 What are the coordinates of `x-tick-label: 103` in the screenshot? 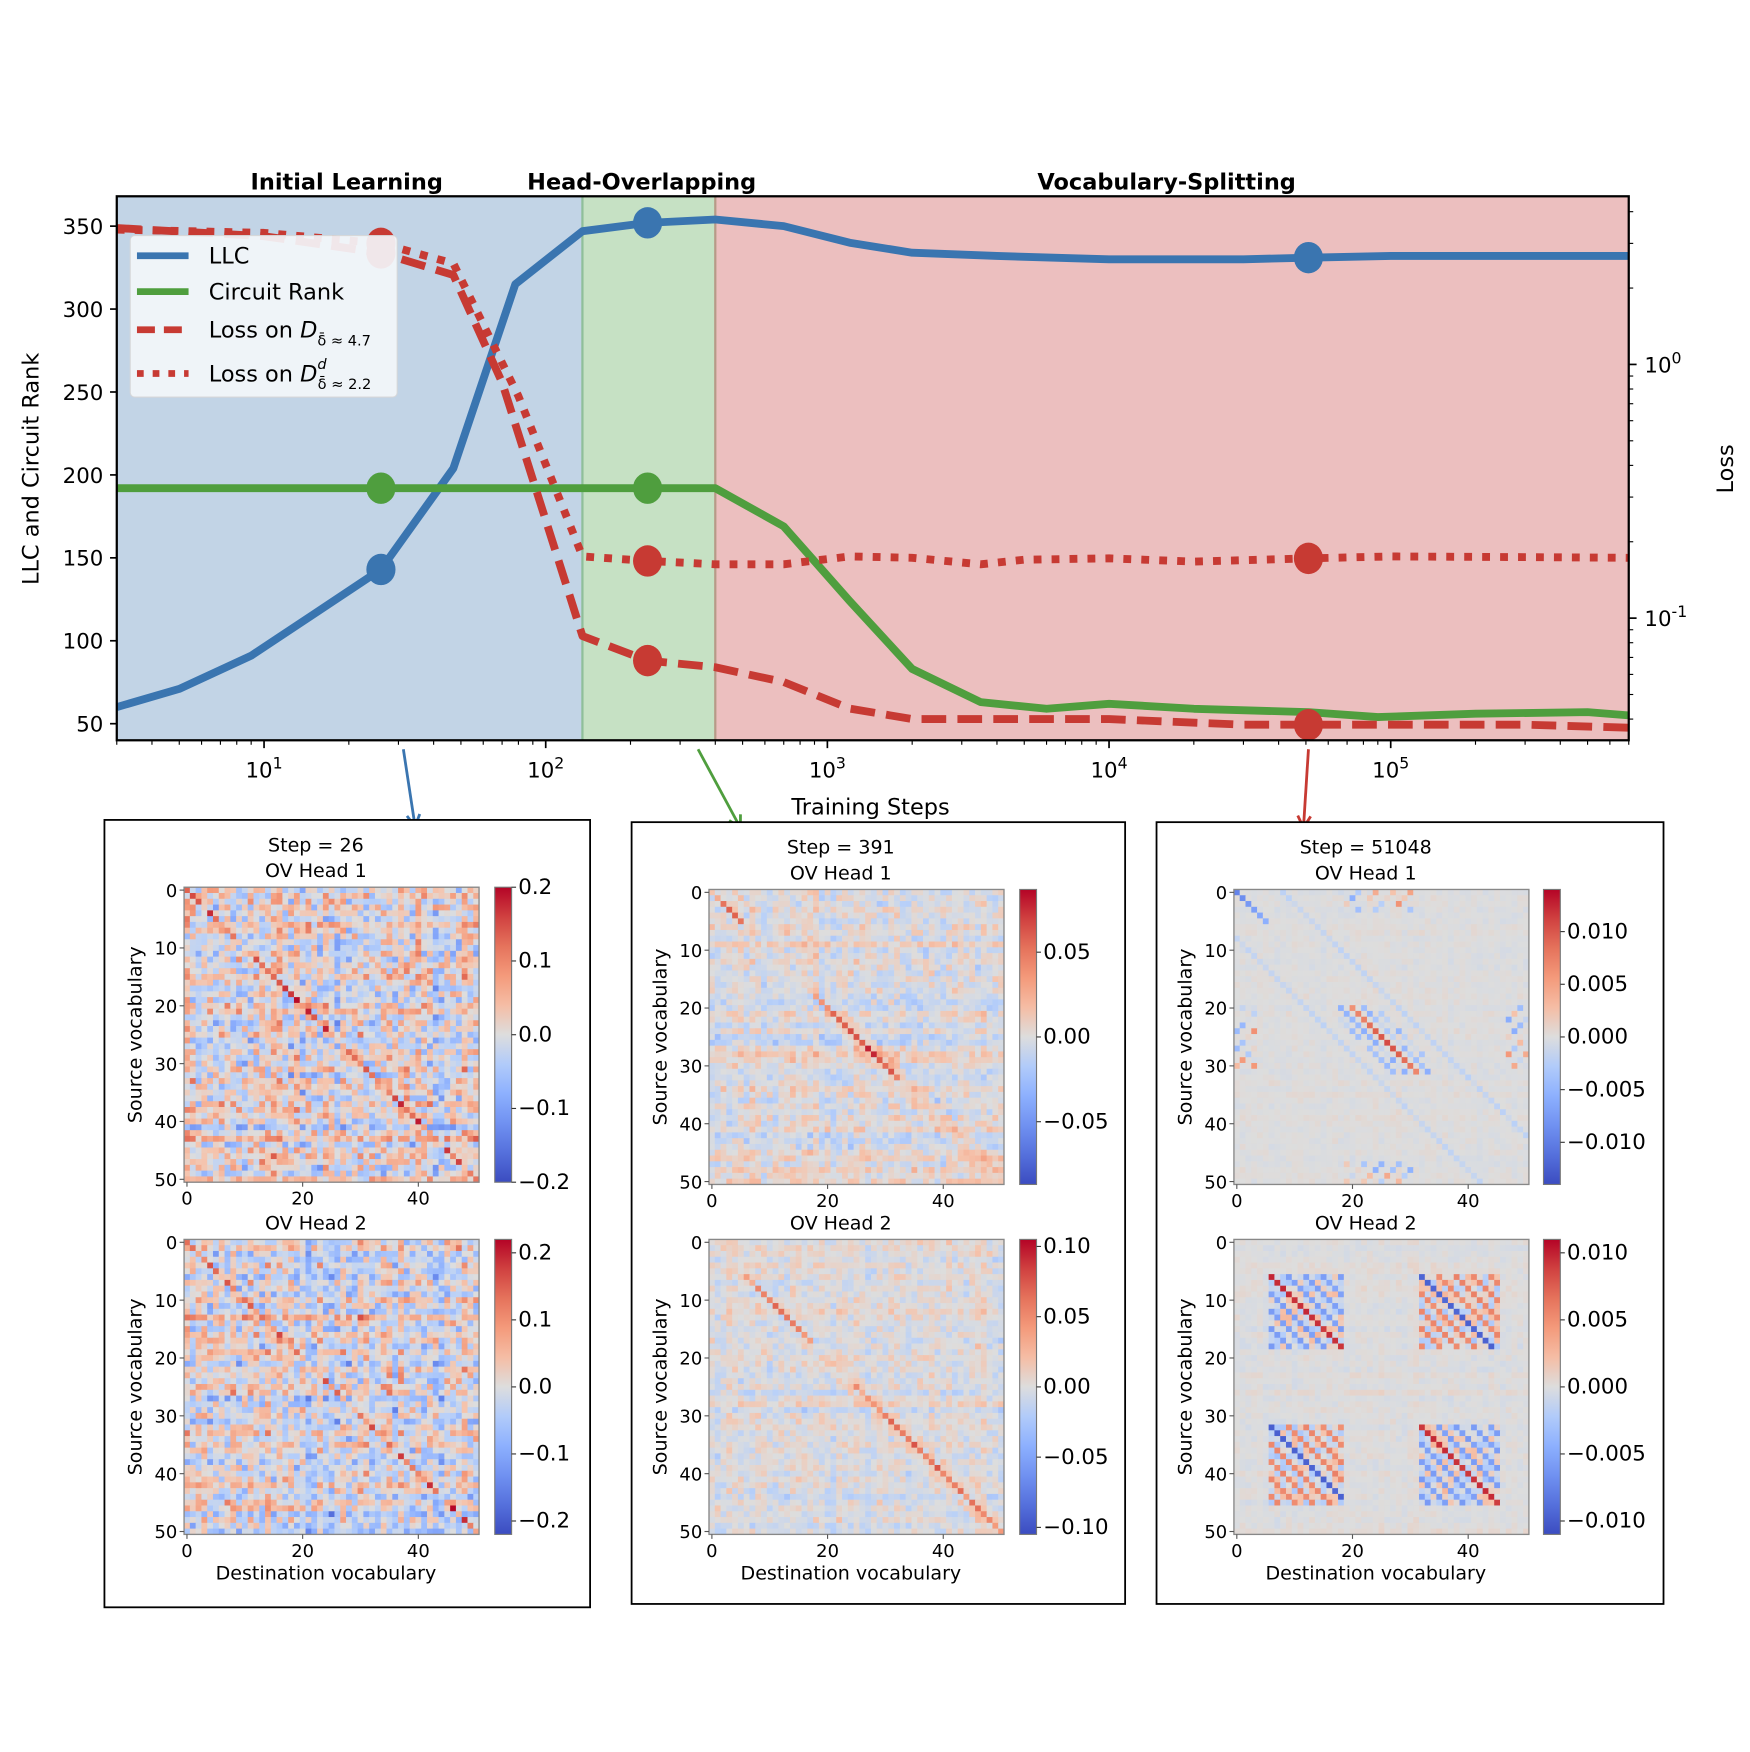 It's located at (827, 768).